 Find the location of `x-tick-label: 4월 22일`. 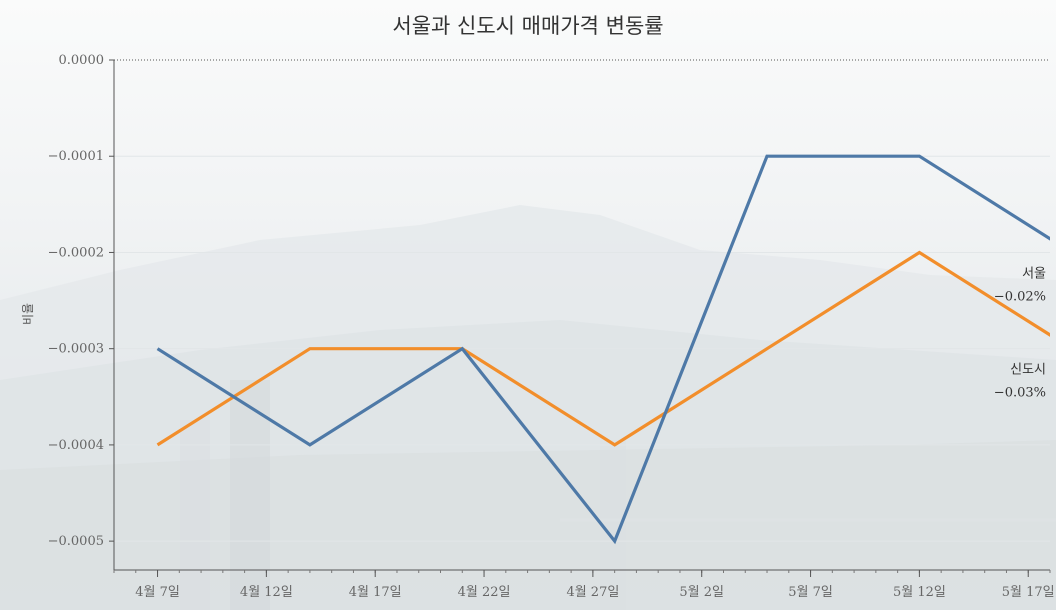

x-tick-label: 4월 22일 is located at coordinates (484, 592).